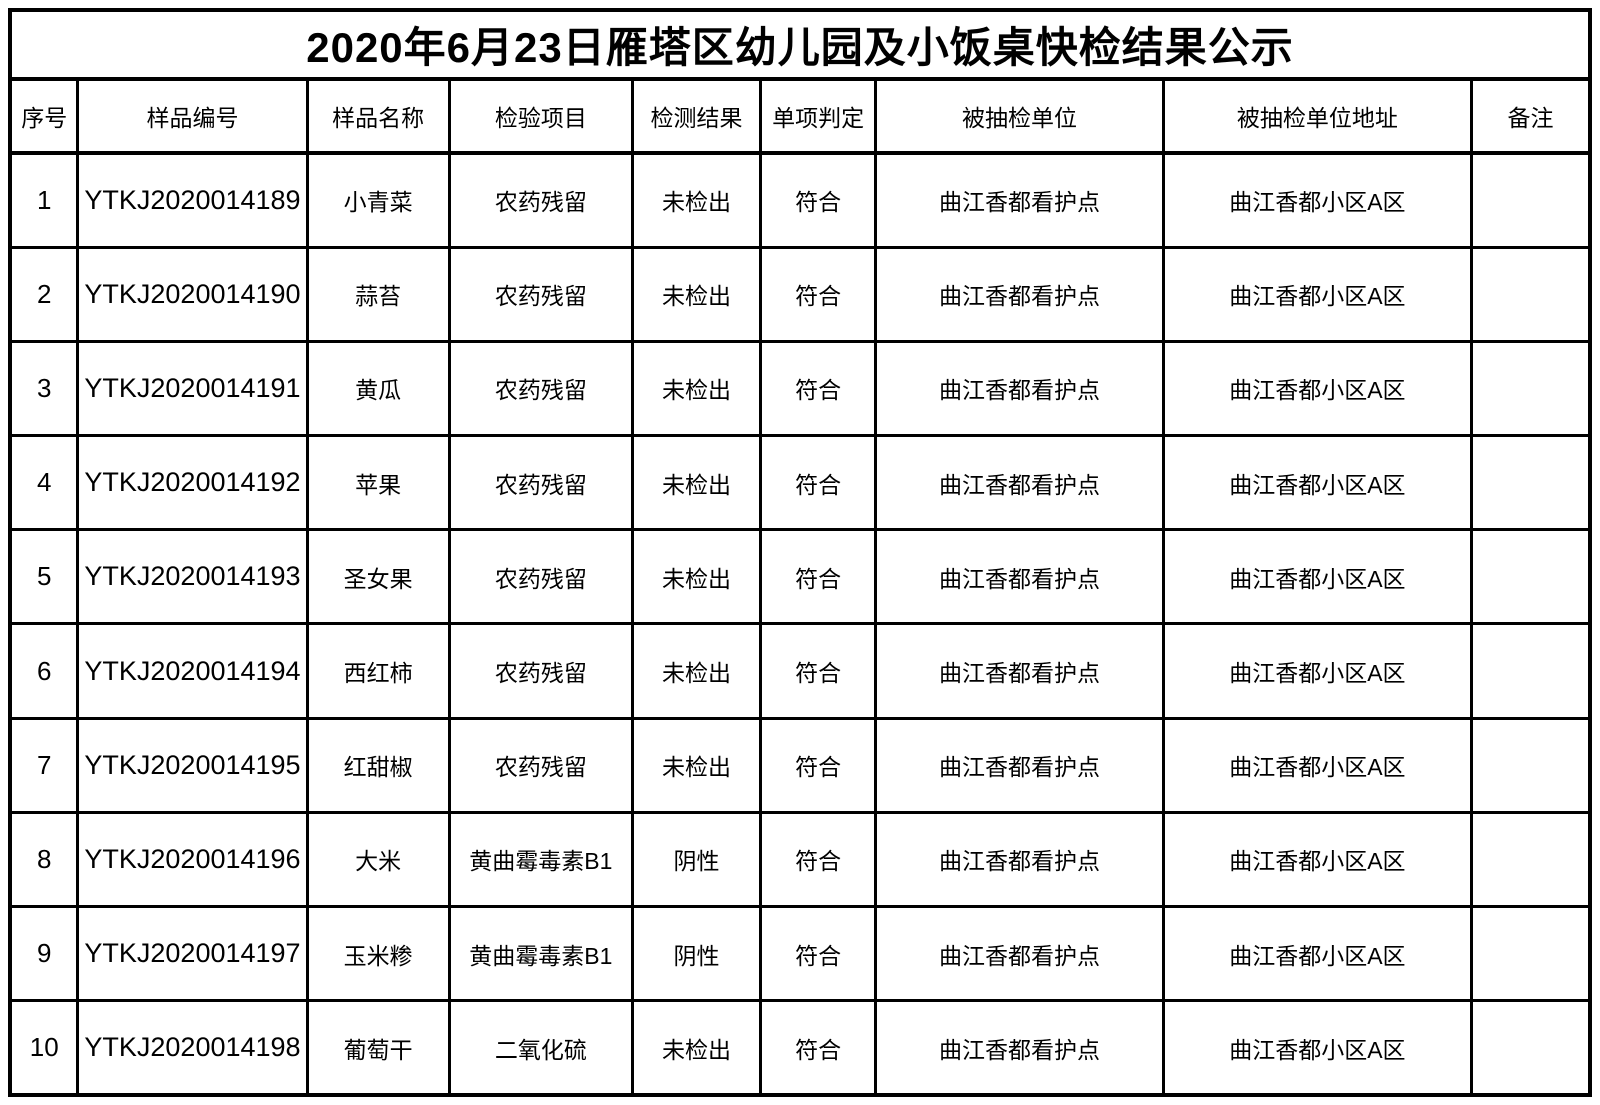 The image size is (1600, 1105). I want to click on table-cell: 5, so click(44, 577).